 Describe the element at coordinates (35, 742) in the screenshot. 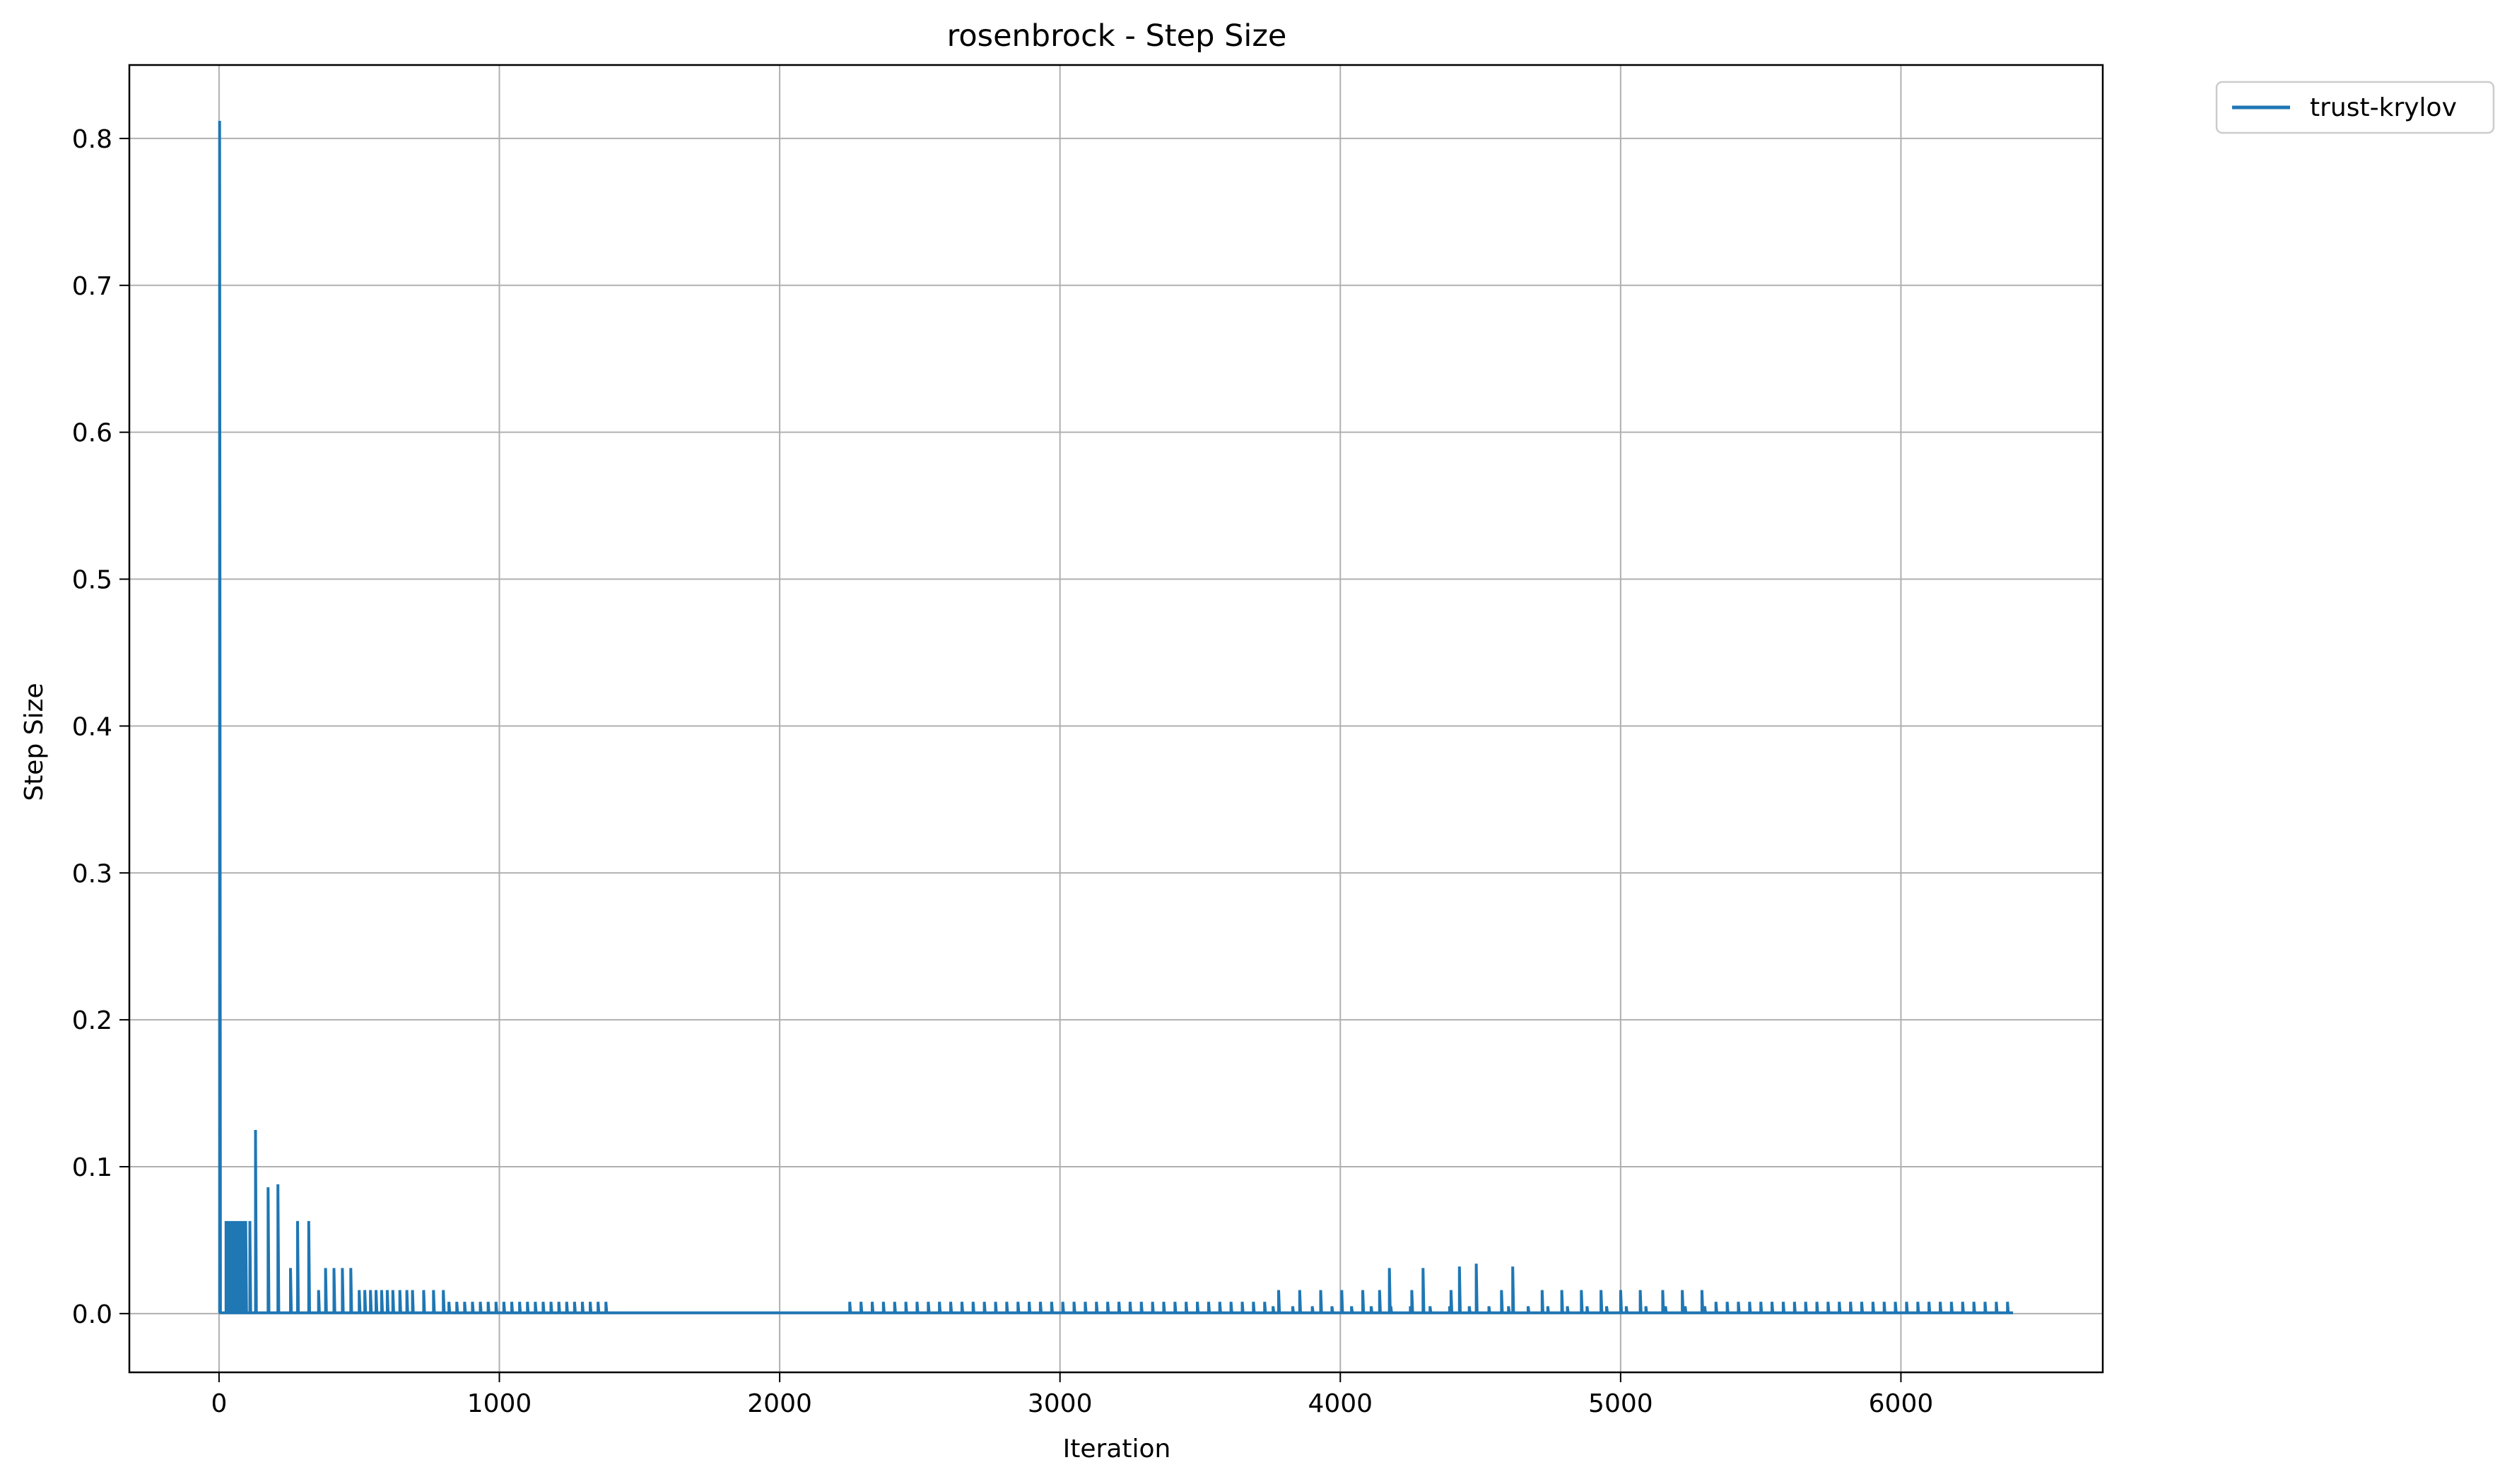

I see `y-axis-label: Step Size` at that location.